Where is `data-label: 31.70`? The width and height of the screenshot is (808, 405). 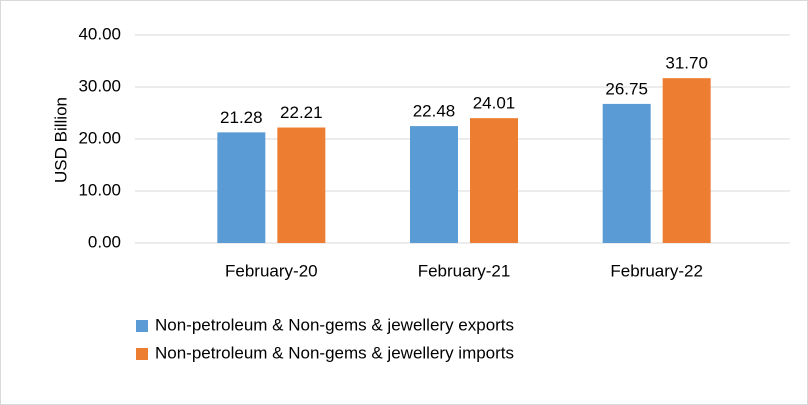
data-label: 31.70 is located at coordinates (686, 63).